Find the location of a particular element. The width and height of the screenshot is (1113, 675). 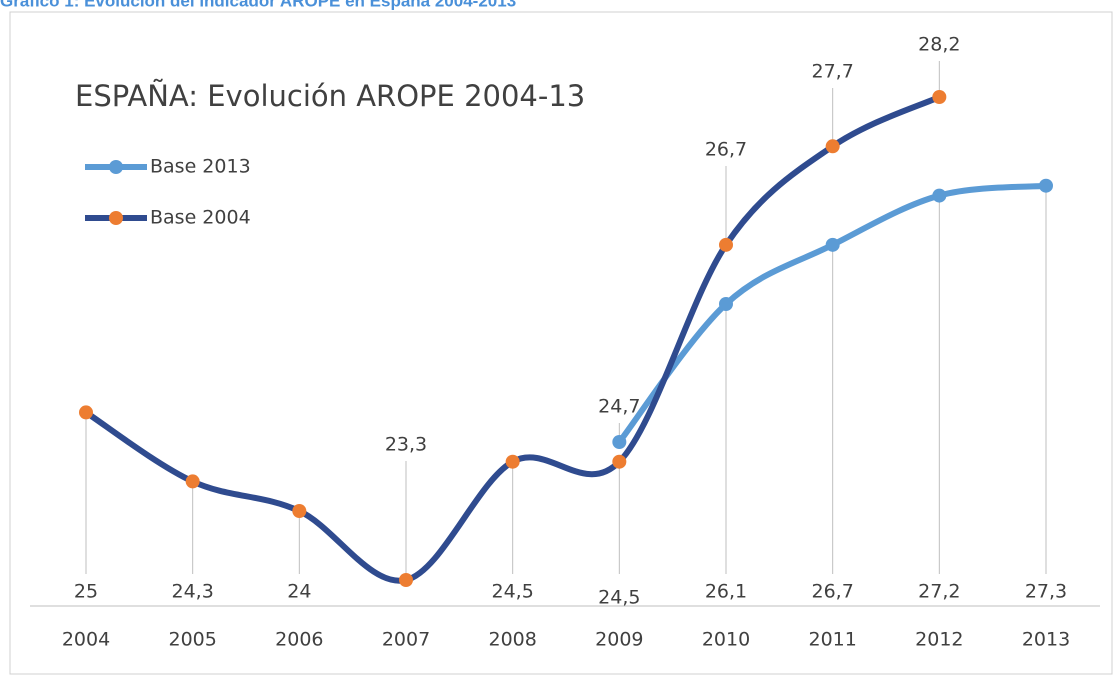

x-tick-label: 2013 is located at coordinates (1046, 640).